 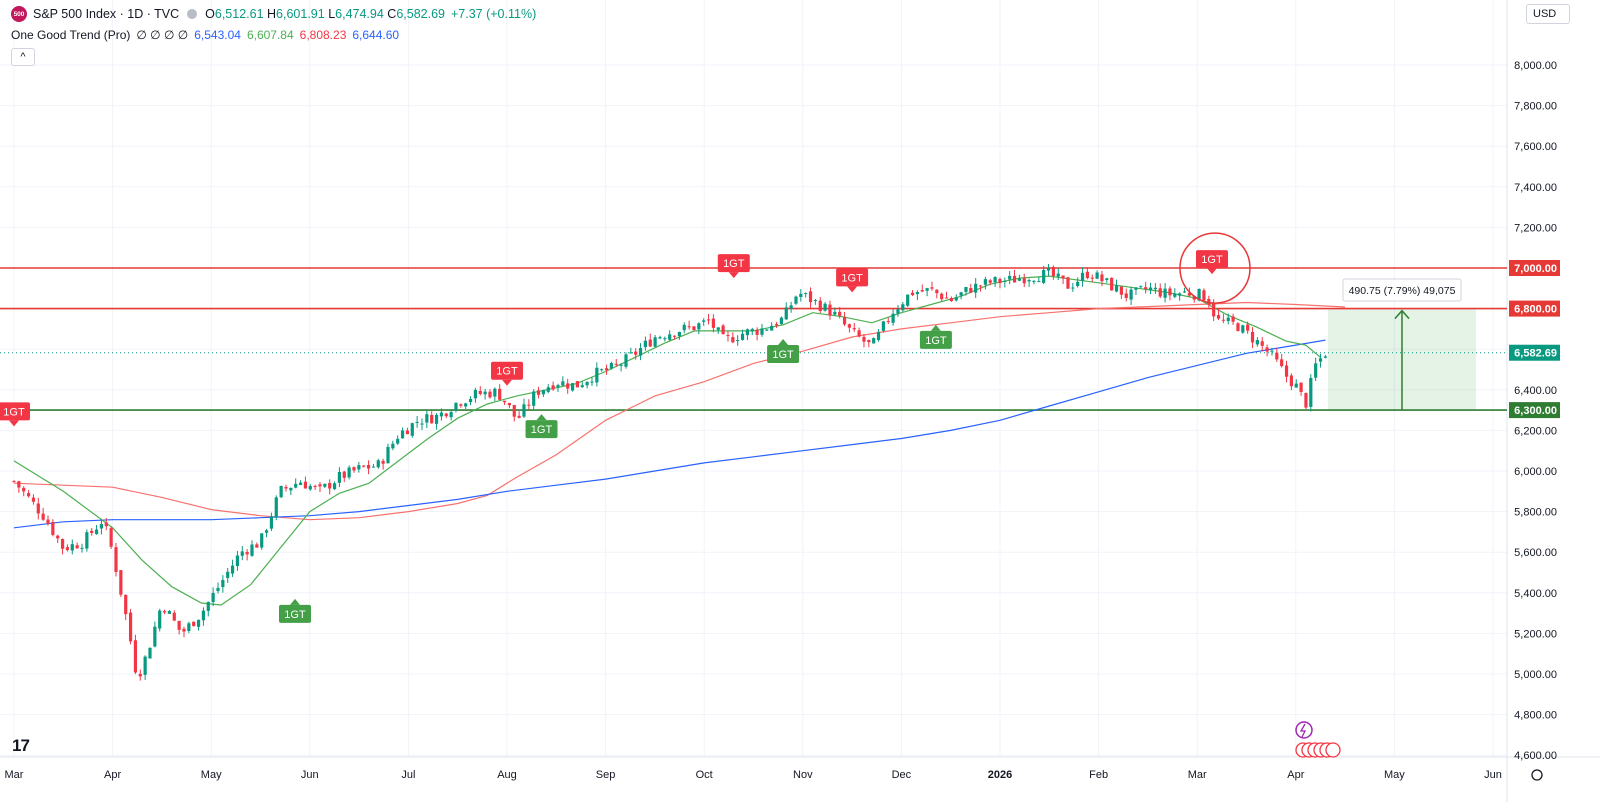 I want to click on price-tick-label: 8,000.00, so click(x=1535, y=66).